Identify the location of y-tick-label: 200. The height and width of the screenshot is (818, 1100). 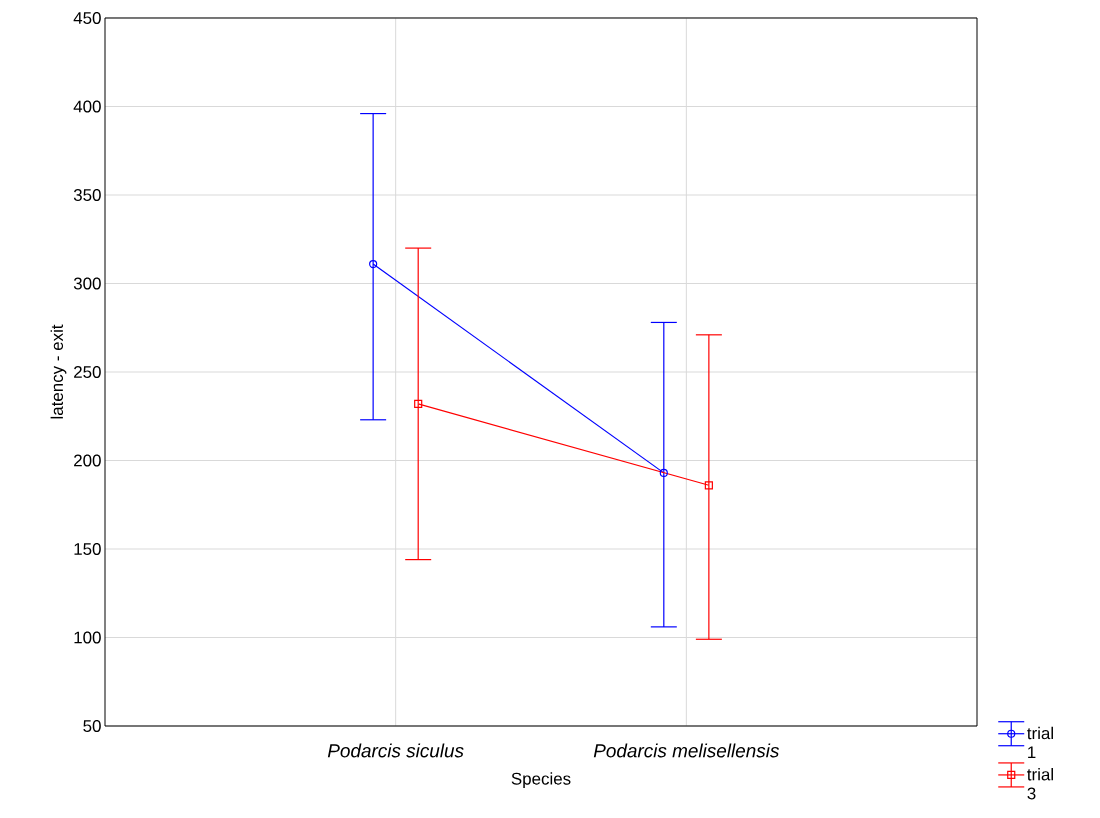
(87, 460).